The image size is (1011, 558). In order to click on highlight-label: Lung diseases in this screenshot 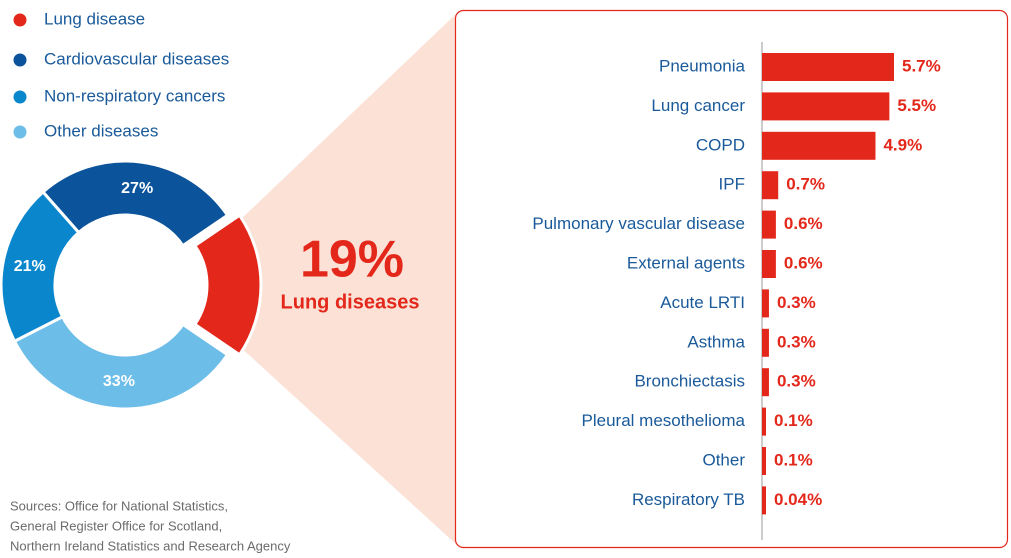, I will do `click(350, 302)`.